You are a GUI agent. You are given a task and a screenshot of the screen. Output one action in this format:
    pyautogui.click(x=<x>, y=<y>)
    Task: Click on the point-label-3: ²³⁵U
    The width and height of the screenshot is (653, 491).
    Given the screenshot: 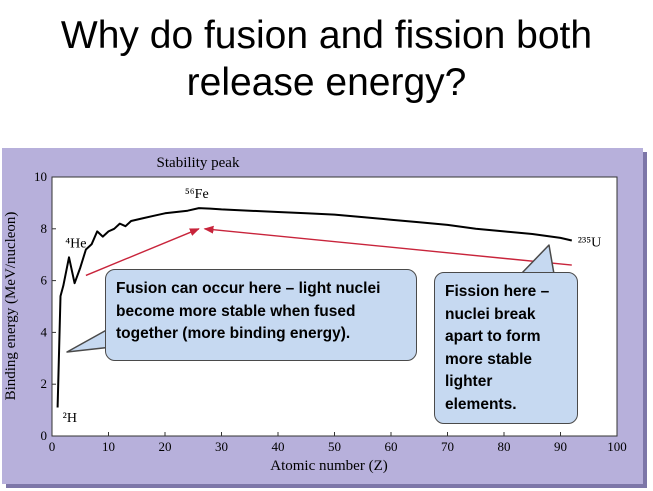 What is the action you would take?
    pyautogui.click(x=589, y=242)
    